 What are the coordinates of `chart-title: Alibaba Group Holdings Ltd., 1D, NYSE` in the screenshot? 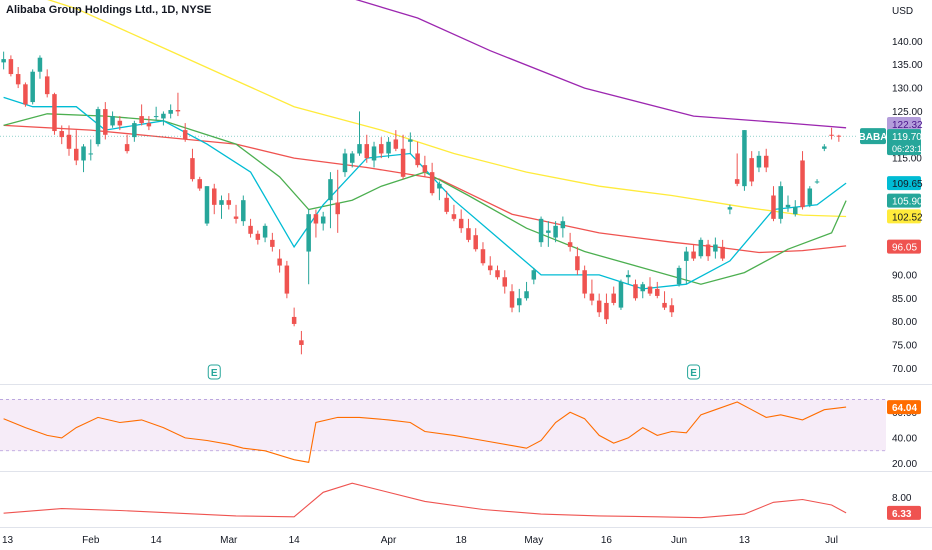 It's located at (109, 10).